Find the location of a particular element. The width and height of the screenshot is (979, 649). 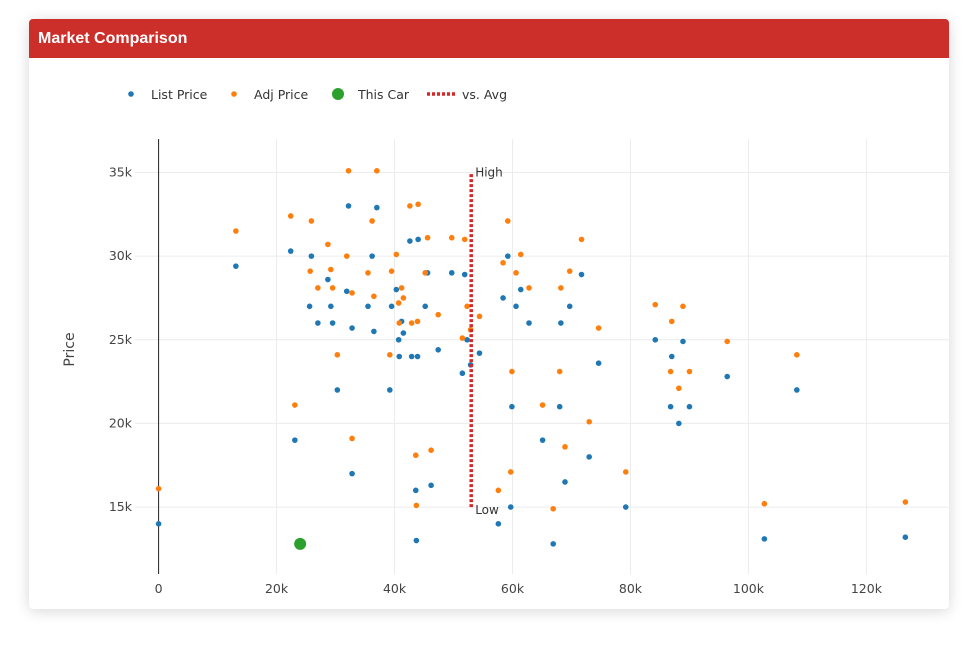

legend-list-price: List Price is located at coordinates (168, 94).